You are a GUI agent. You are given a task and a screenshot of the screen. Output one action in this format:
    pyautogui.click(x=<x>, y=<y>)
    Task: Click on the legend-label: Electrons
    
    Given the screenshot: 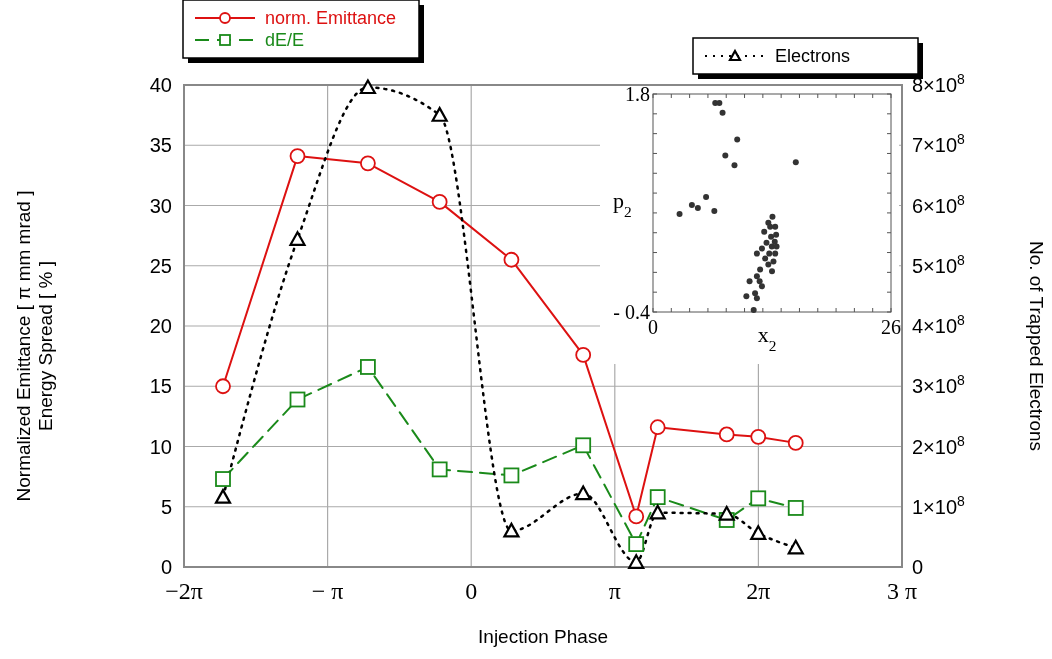 What is the action you would take?
    pyautogui.click(x=813, y=56)
    